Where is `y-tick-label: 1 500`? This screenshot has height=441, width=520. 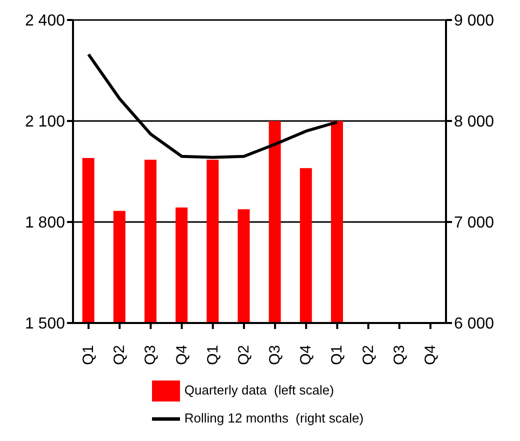
y-tick-label: 1 500 is located at coordinates (45, 324).